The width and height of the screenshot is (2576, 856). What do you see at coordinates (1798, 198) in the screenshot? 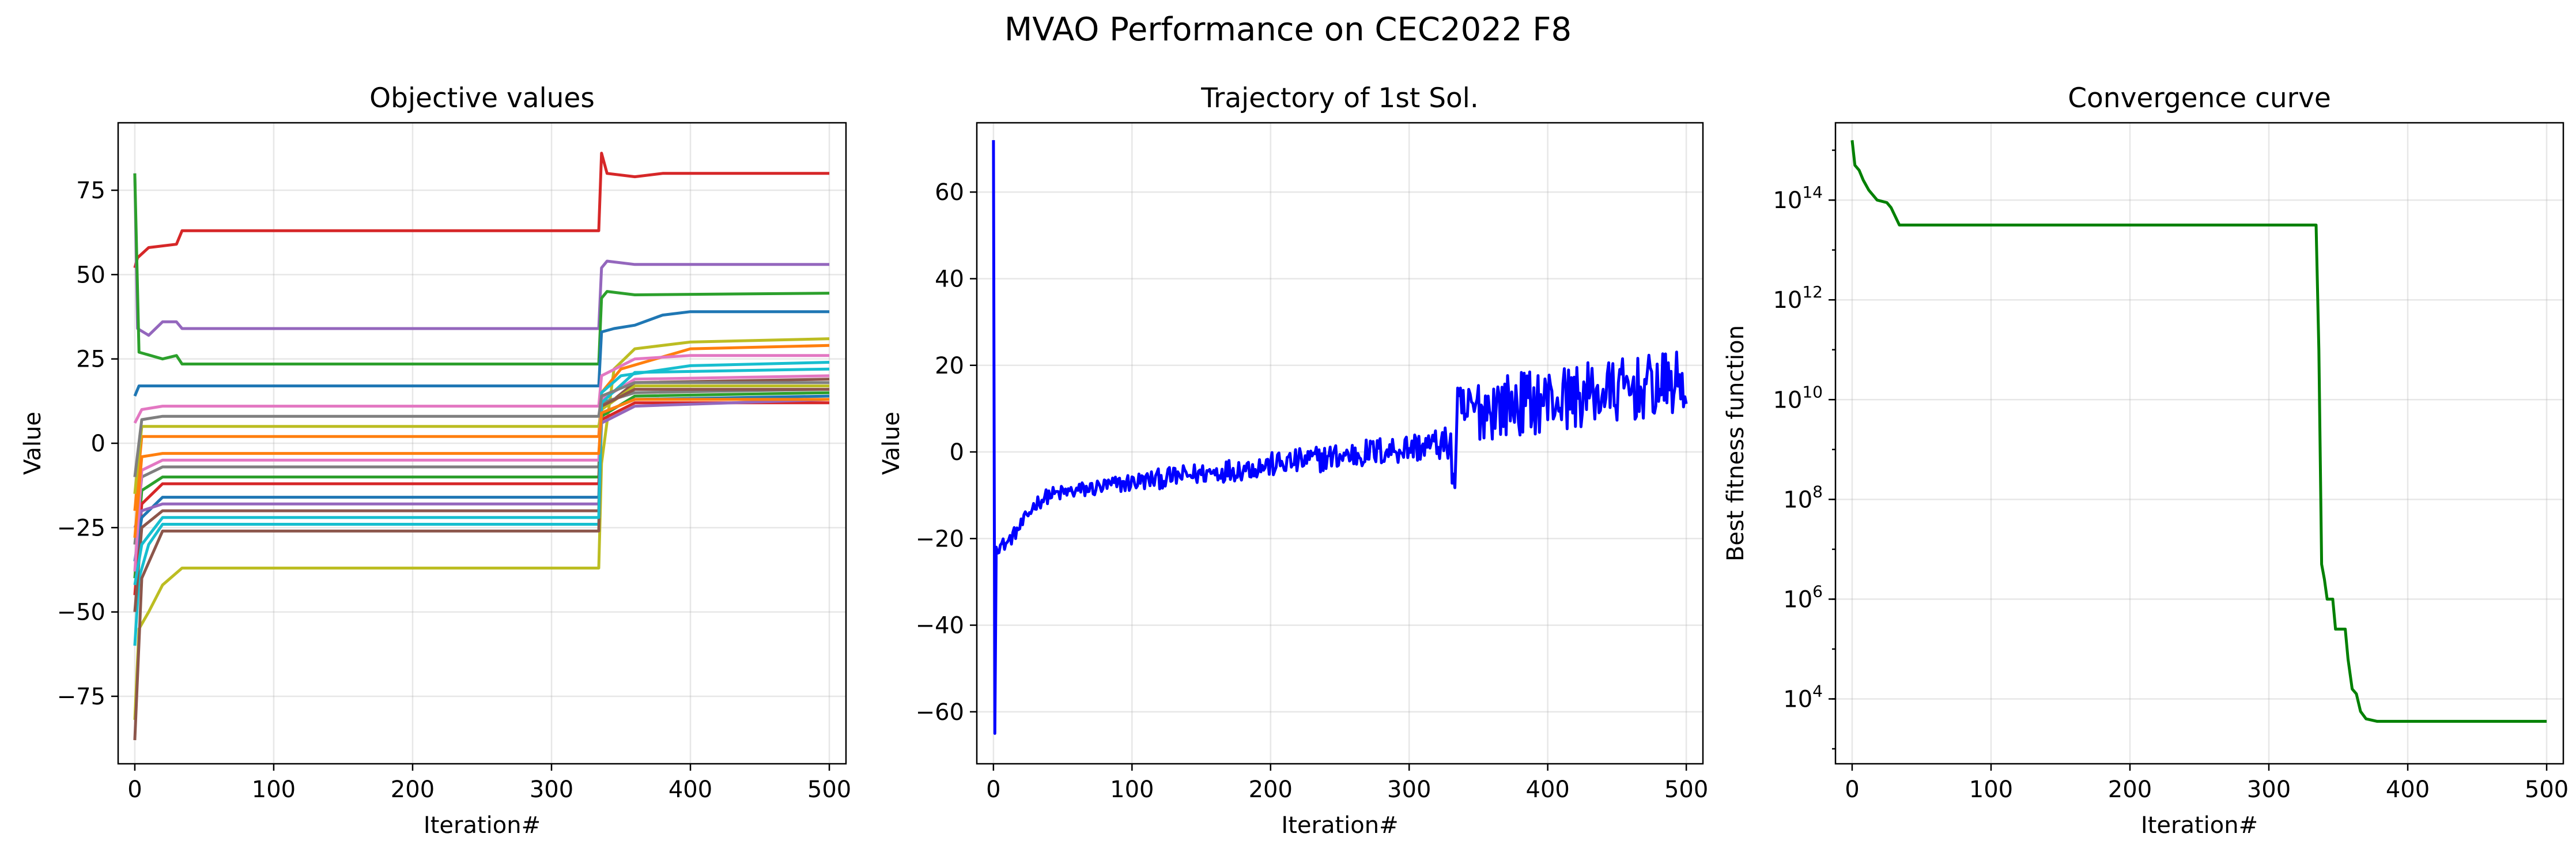
I see `y-tick-label: 10¹⁴` at bounding box center [1798, 198].